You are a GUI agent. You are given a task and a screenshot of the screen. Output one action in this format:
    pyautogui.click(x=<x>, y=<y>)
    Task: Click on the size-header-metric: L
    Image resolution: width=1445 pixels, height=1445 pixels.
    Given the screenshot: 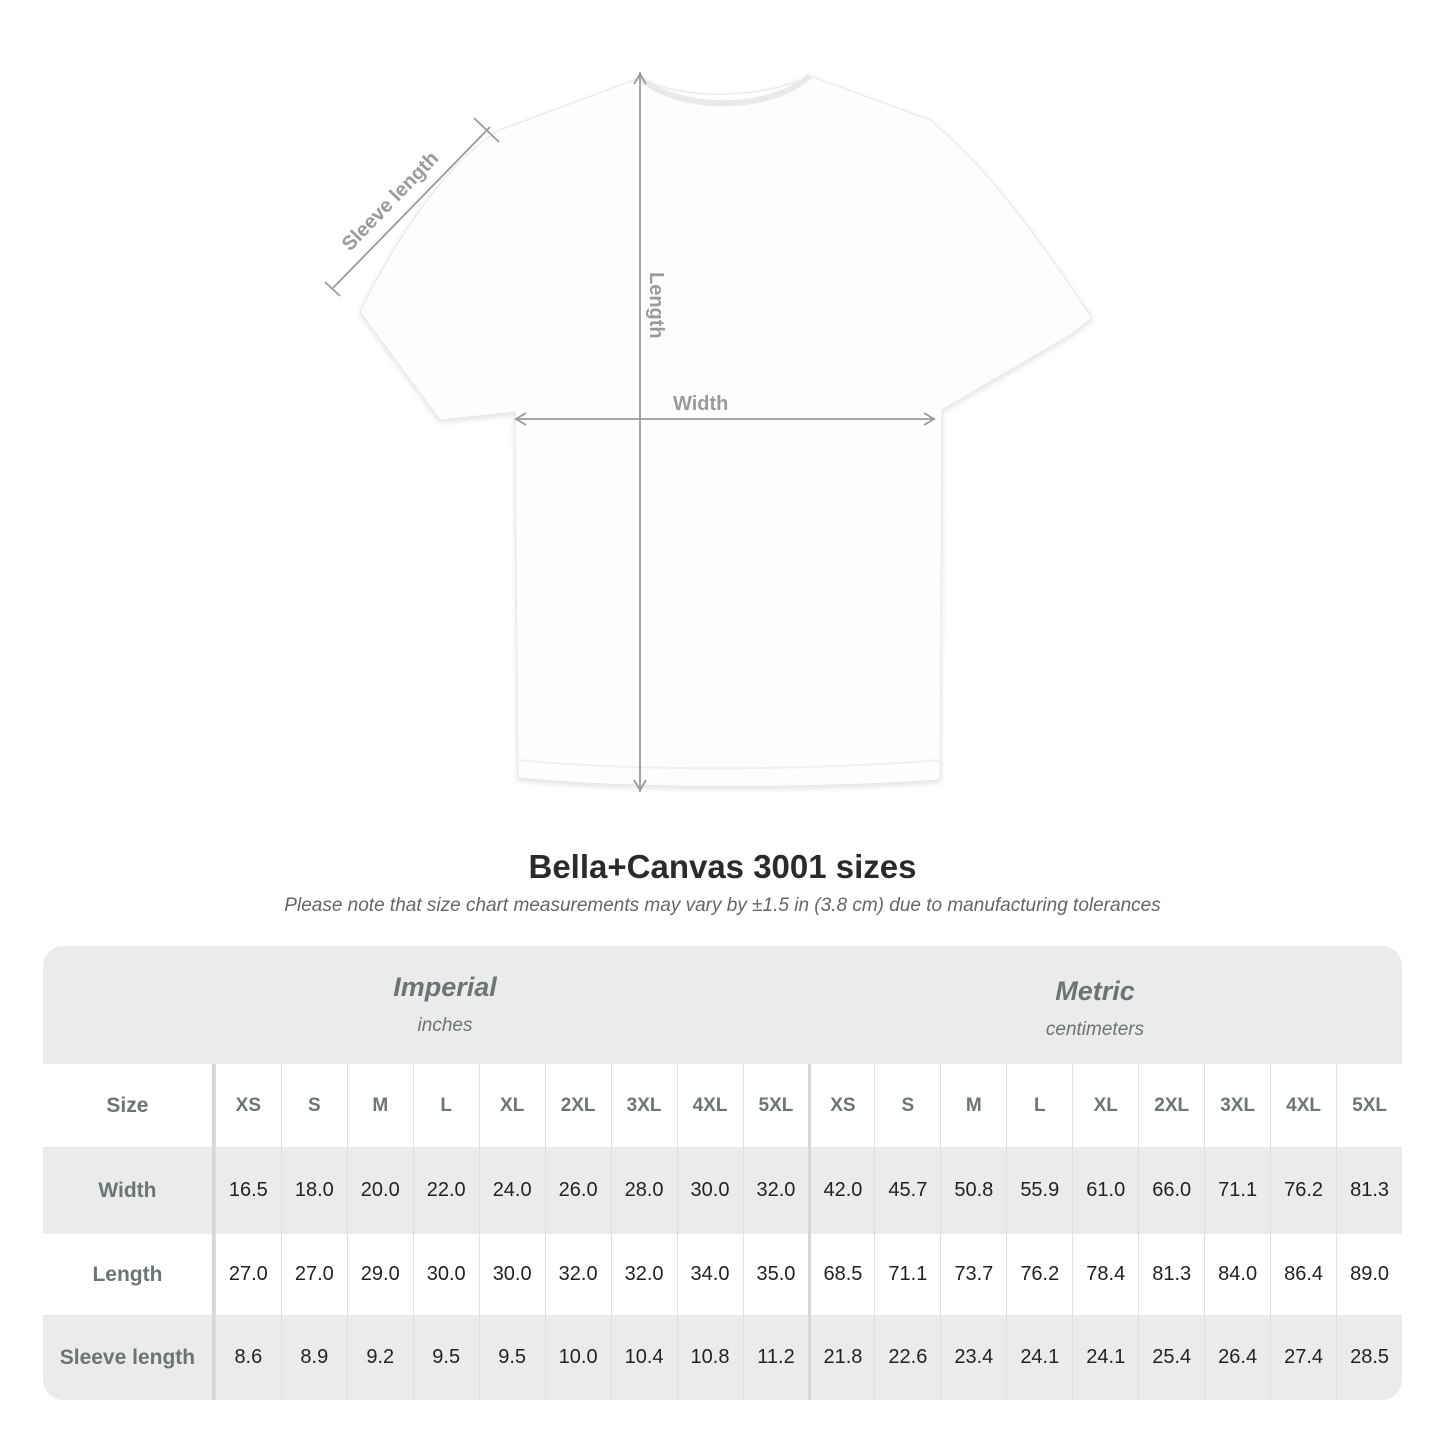 What is the action you would take?
    pyautogui.click(x=1039, y=1105)
    